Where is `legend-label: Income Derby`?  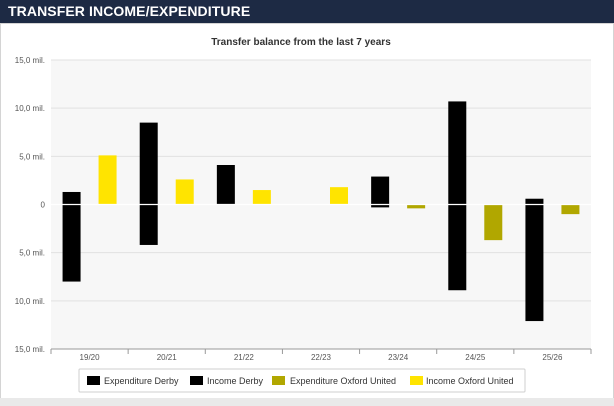
legend-label: Income Derby is located at coordinates (235, 381).